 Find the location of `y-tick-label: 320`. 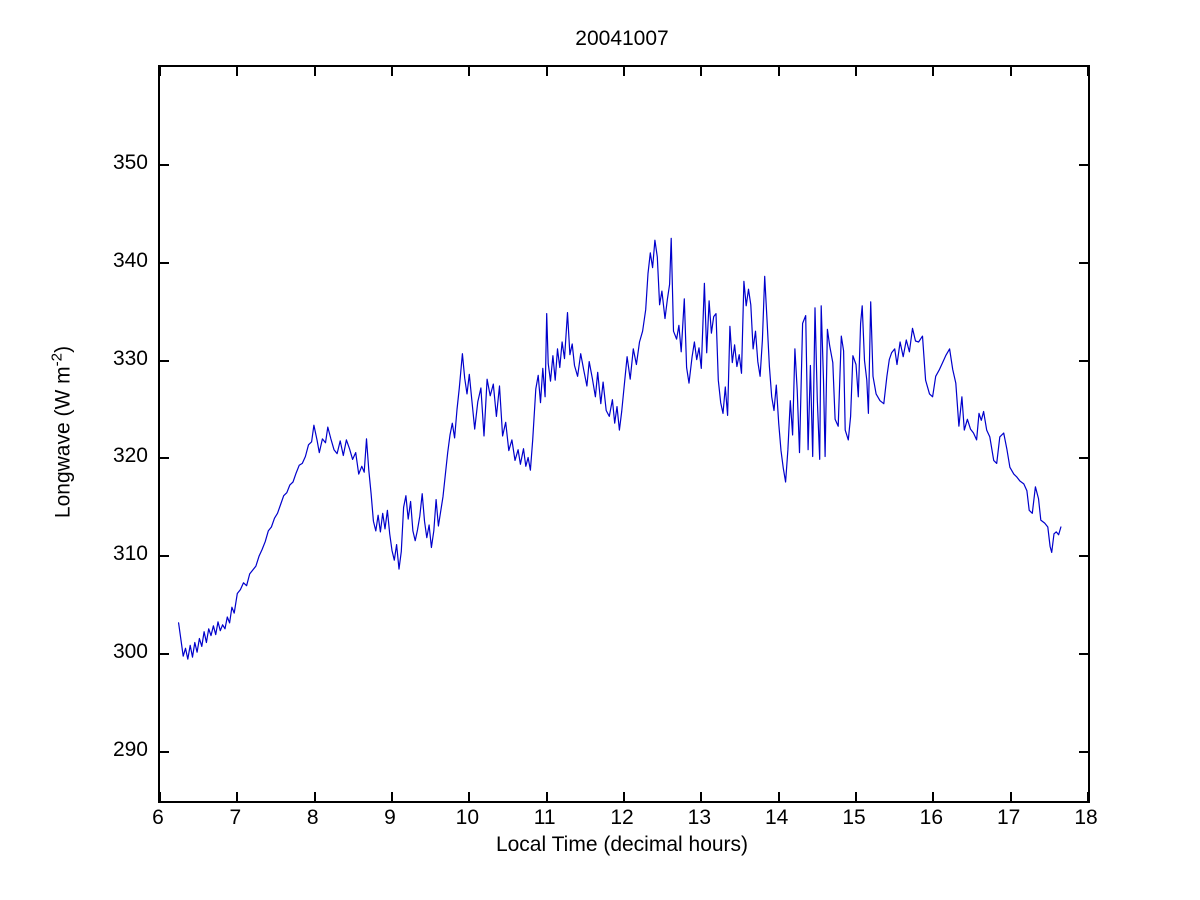

y-tick-label: 320 is located at coordinates (130, 456).